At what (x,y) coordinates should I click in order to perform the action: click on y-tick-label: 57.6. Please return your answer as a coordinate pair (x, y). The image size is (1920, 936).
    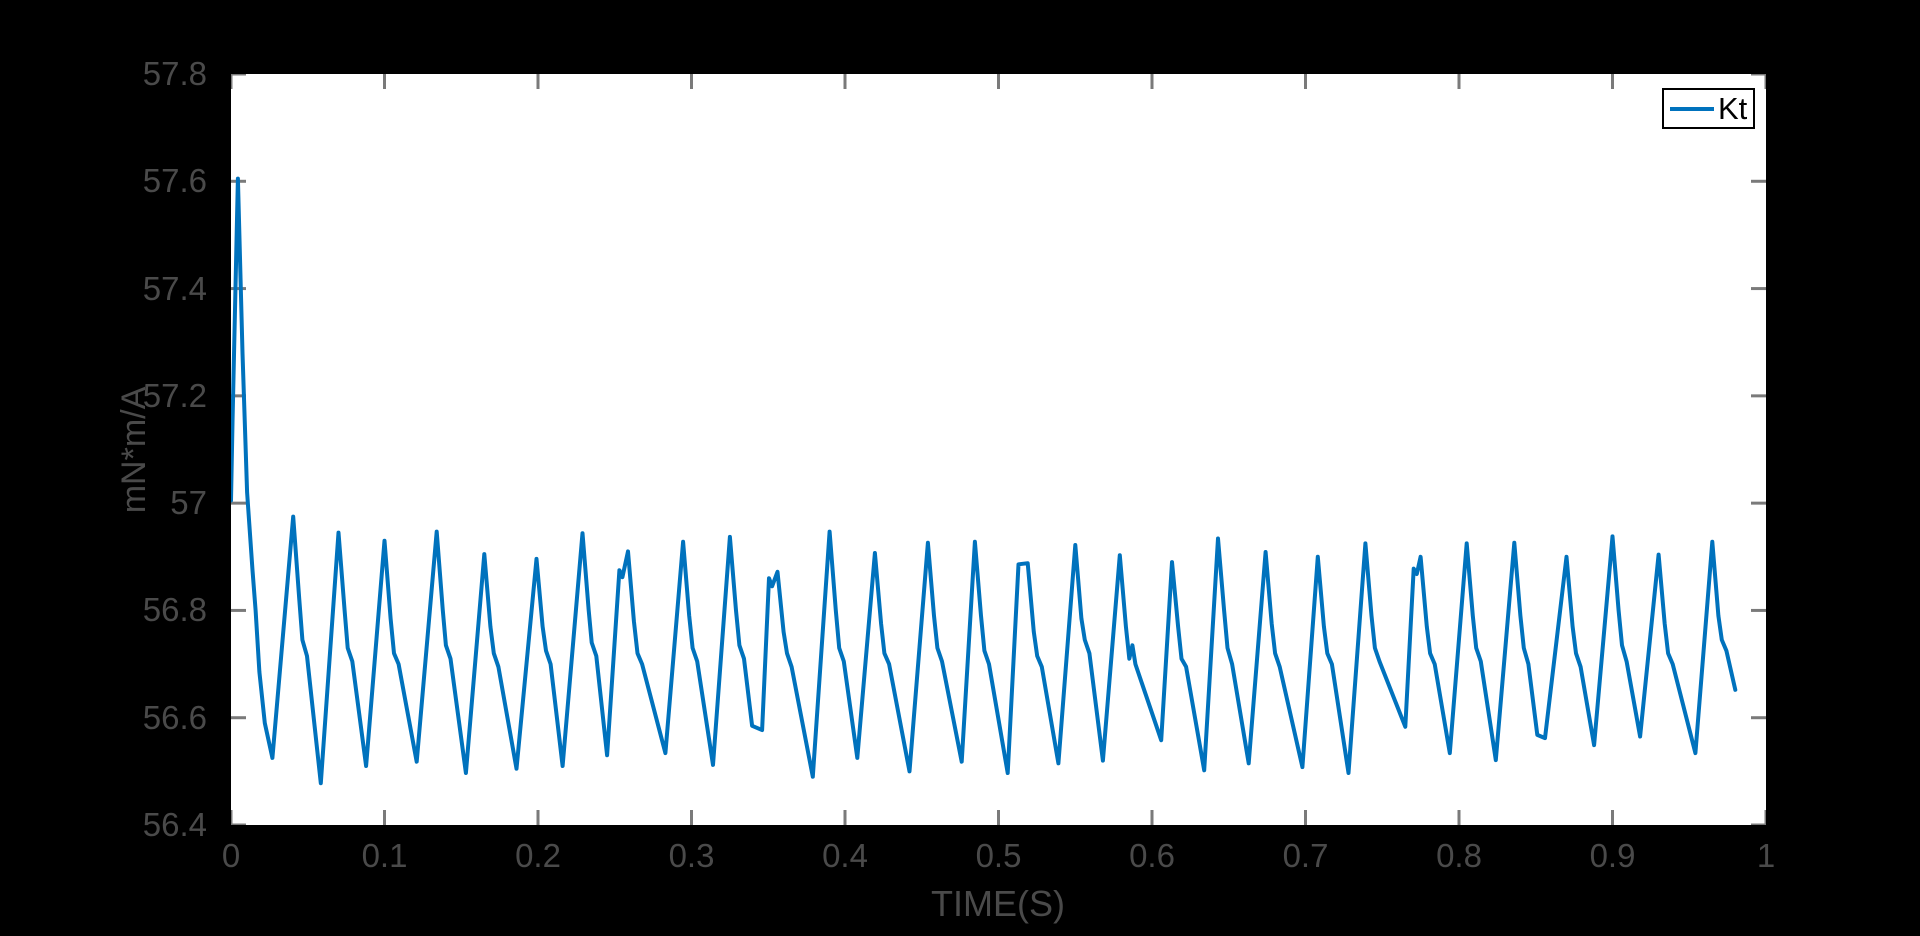
    Looking at the image, I should click on (174, 181).